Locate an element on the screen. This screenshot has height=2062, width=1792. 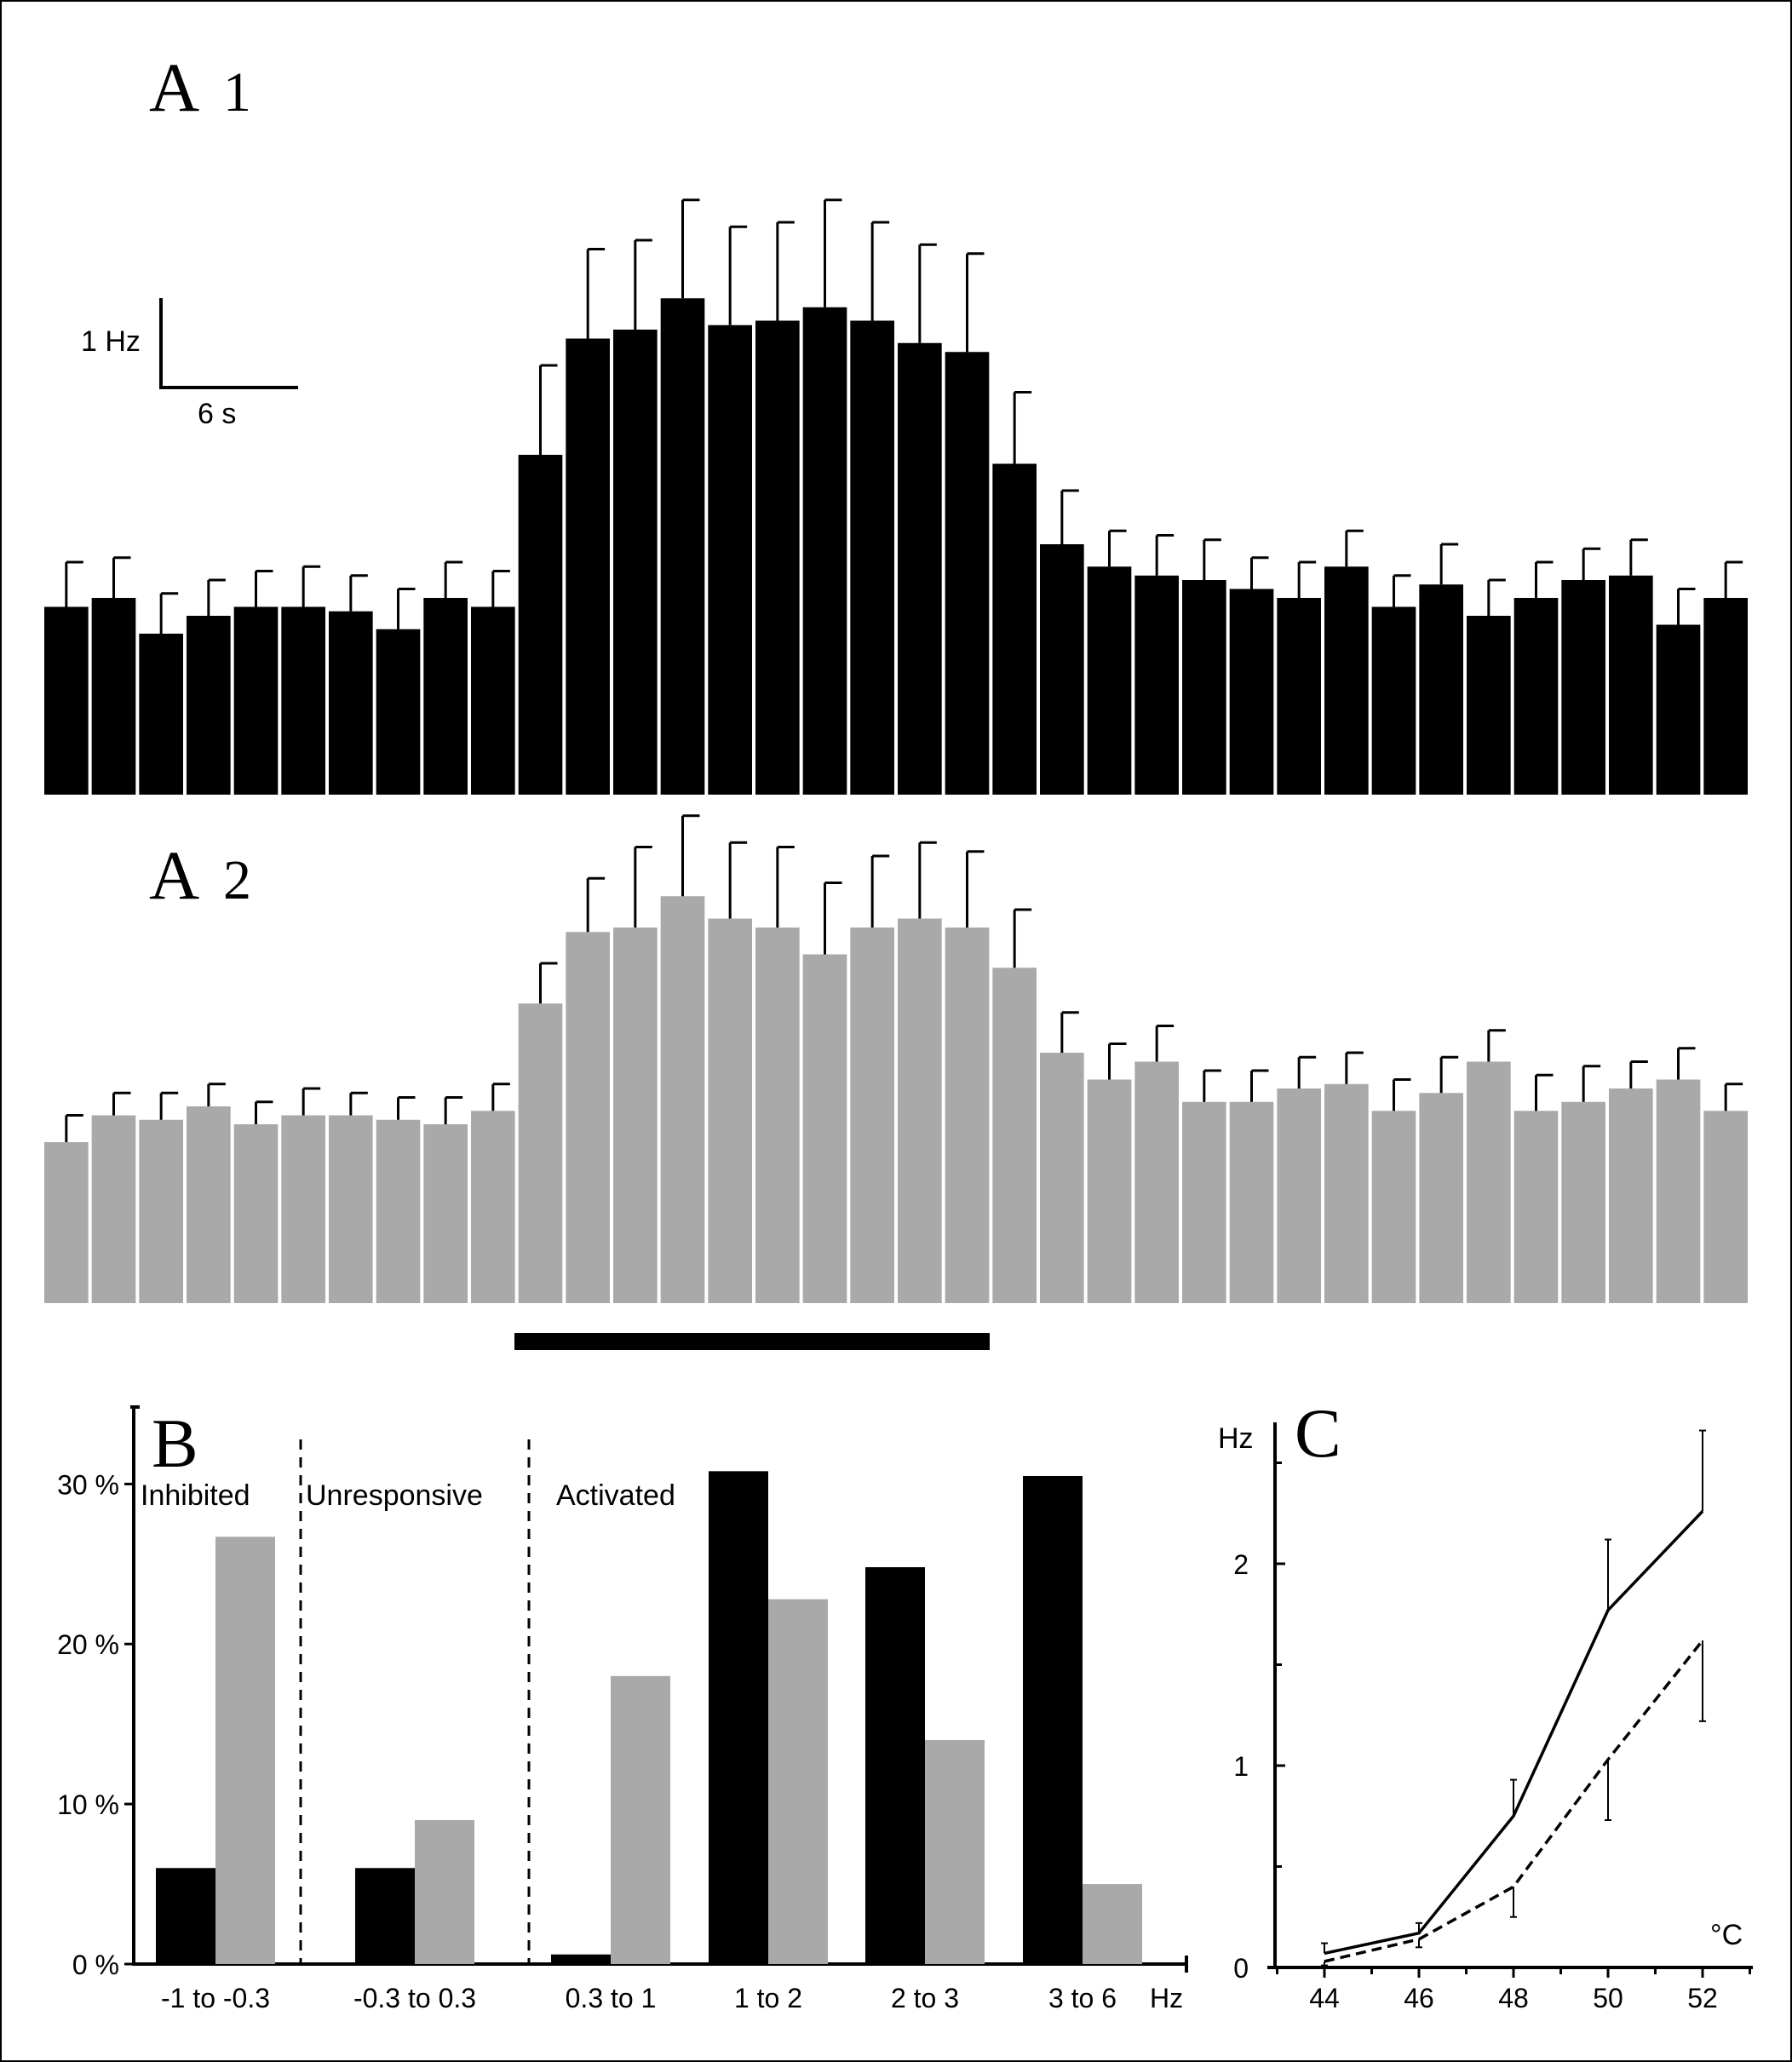
panel-a2-number: 2 is located at coordinates (237, 880).